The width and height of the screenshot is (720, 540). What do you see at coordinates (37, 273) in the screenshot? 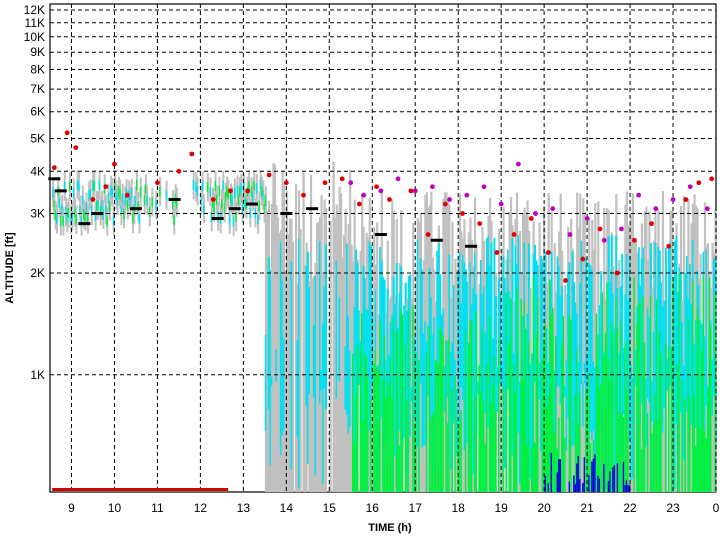
I see `y-tick-label: 2K` at bounding box center [37, 273].